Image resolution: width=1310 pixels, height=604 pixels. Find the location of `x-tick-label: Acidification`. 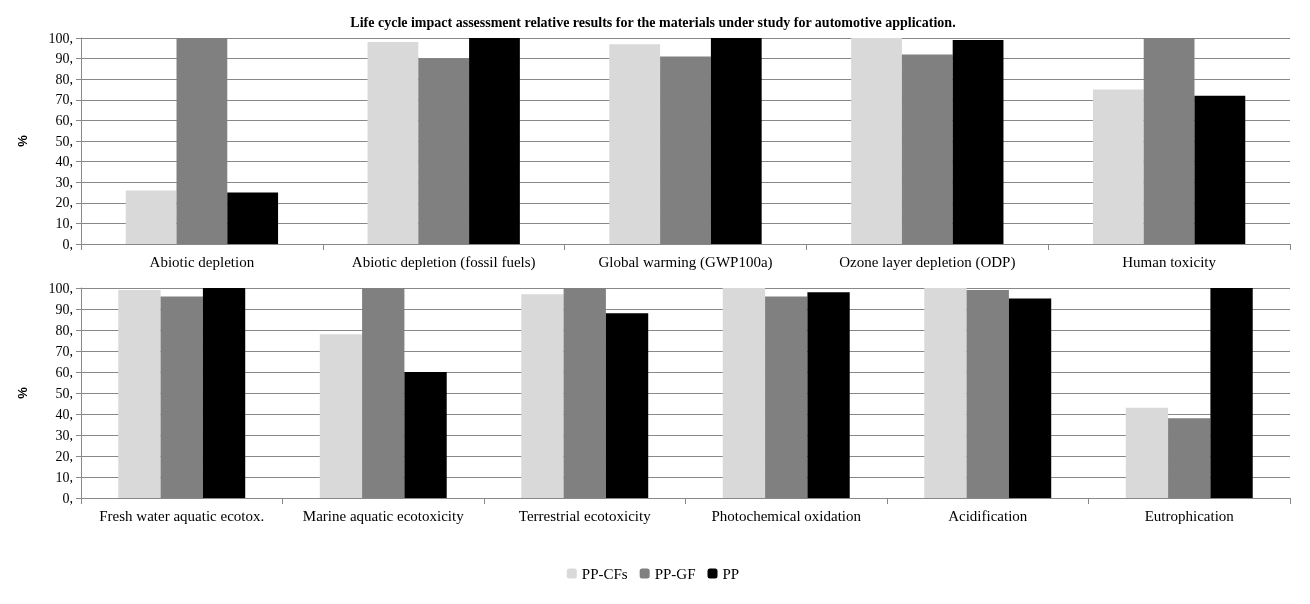

x-tick-label: Acidification is located at coordinates (988, 516).